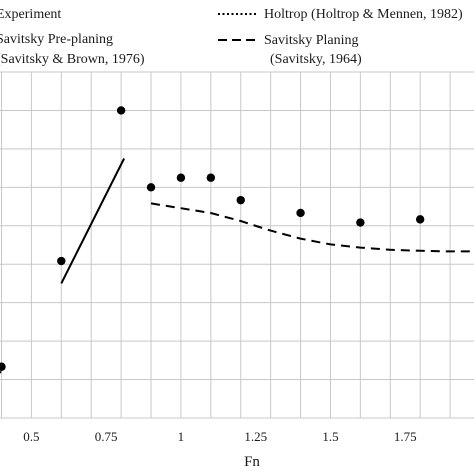 The width and height of the screenshot is (474, 474). What do you see at coordinates (31, 436) in the screenshot?
I see `x-tick-label-0: 0.5` at bounding box center [31, 436].